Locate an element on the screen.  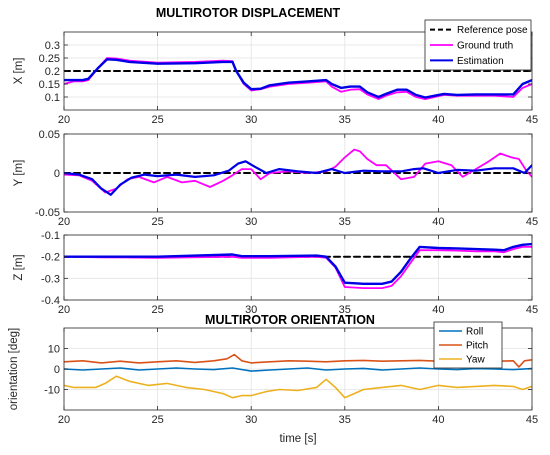
series-line-ground-truth is located at coordinates (298, 267).